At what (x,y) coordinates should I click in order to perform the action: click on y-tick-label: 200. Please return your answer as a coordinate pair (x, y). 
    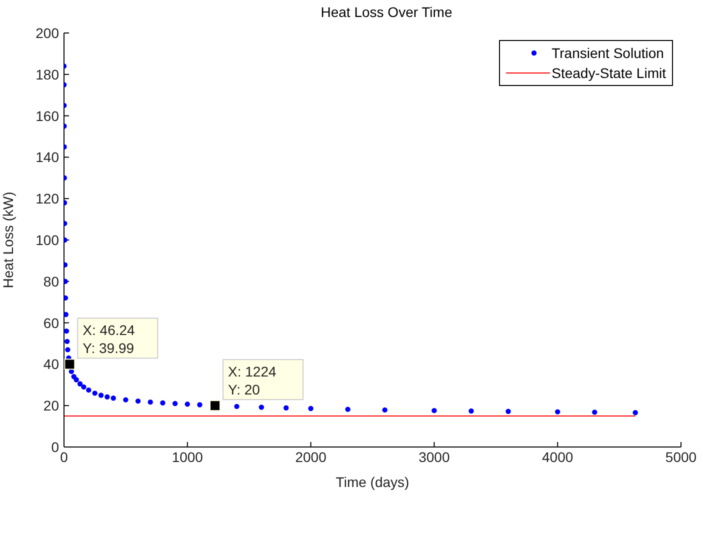
    Looking at the image, I should click on (48, 32).